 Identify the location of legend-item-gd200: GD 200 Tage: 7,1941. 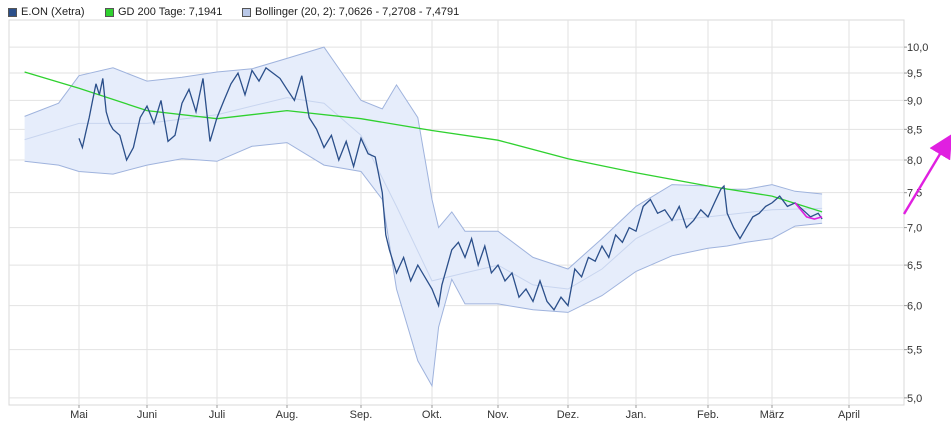
(163, 12).